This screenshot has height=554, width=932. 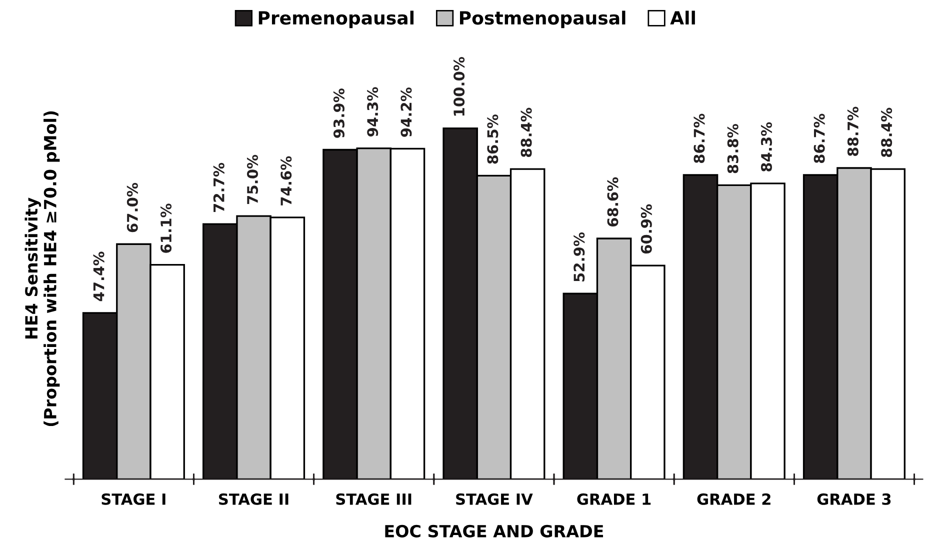 What do you see at coordinates (612, 201) in the screenshot?
I see `data-label: 68.6%` at bounding box center [612, 201].